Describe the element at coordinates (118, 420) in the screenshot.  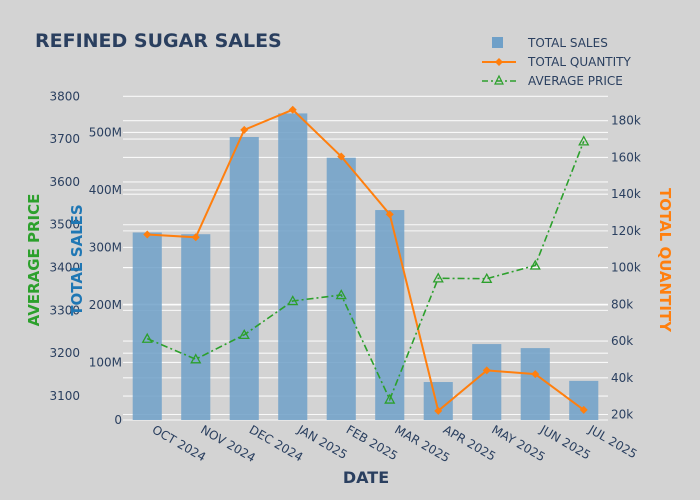
I see `sales-tick-label: 0` at that location.